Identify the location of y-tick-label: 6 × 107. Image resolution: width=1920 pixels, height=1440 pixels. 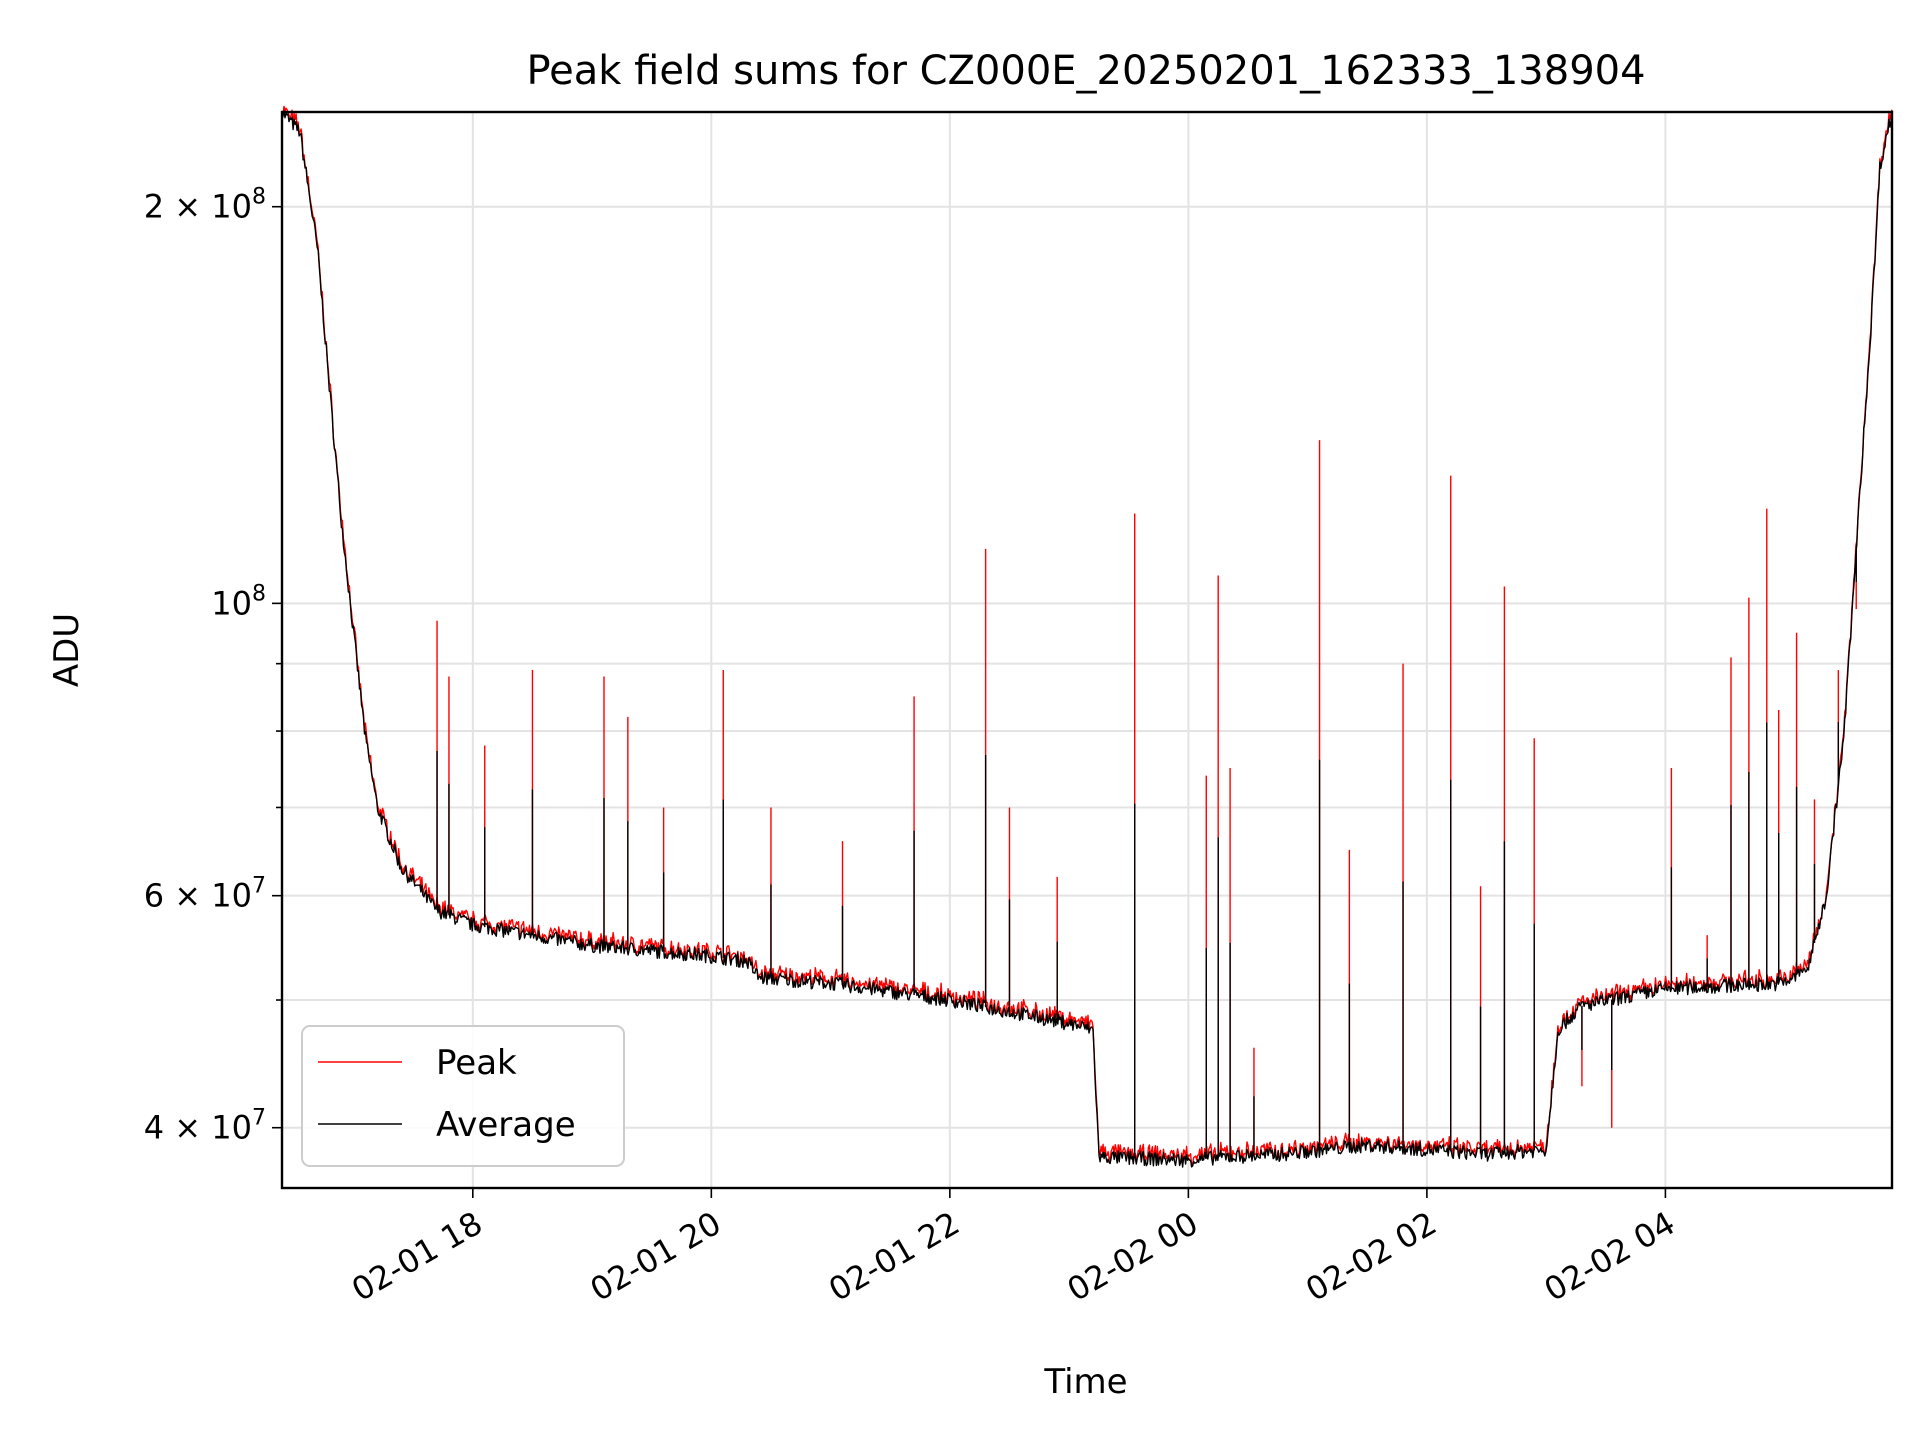
(205, 894).